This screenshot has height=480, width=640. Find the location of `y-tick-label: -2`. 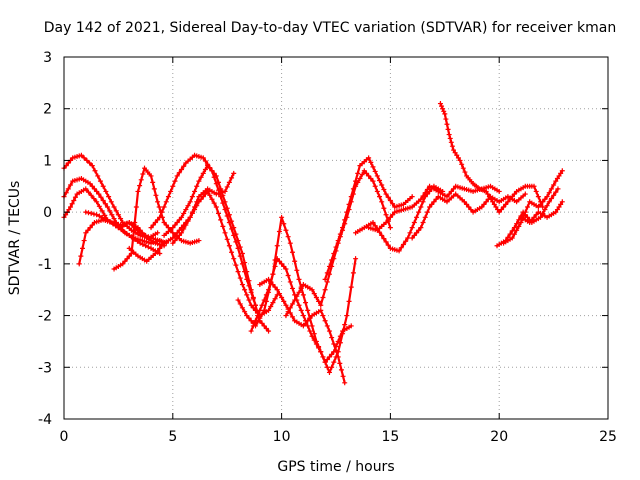

y-tick-label: -2 is located at coordinates (45, 317).